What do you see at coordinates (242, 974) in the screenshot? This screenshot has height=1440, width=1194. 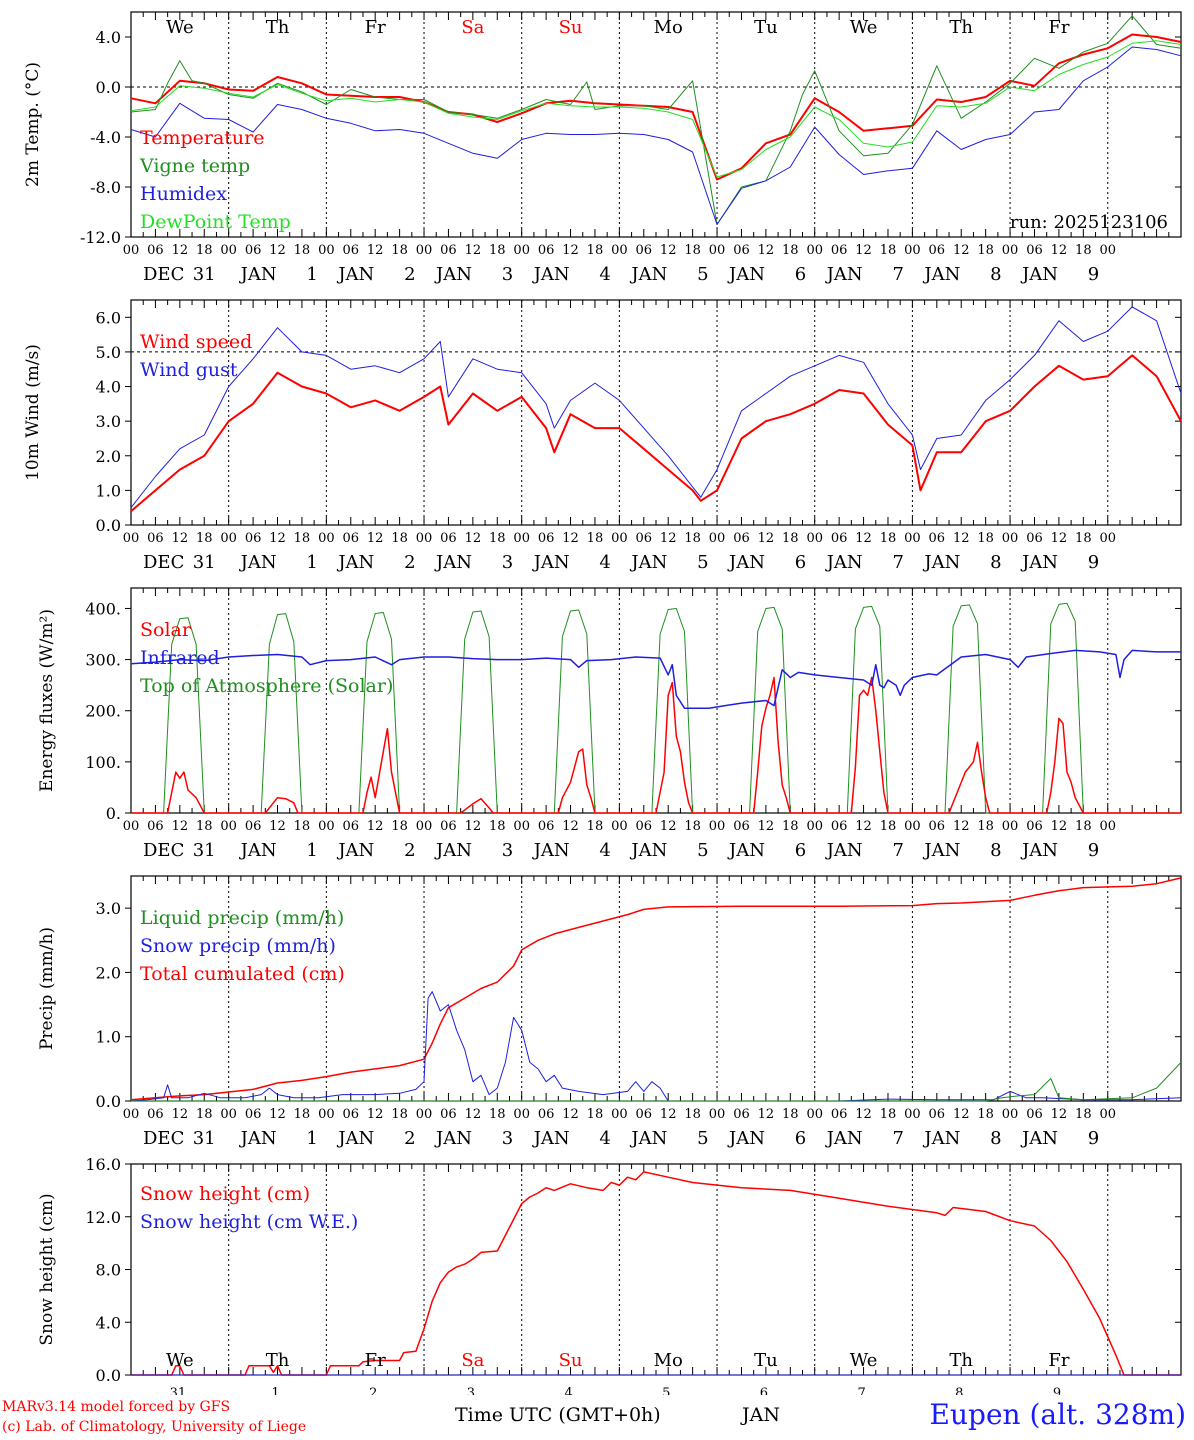 I see `legend-entry: Total cumulated (cm)` at bounding box center [242, 974].